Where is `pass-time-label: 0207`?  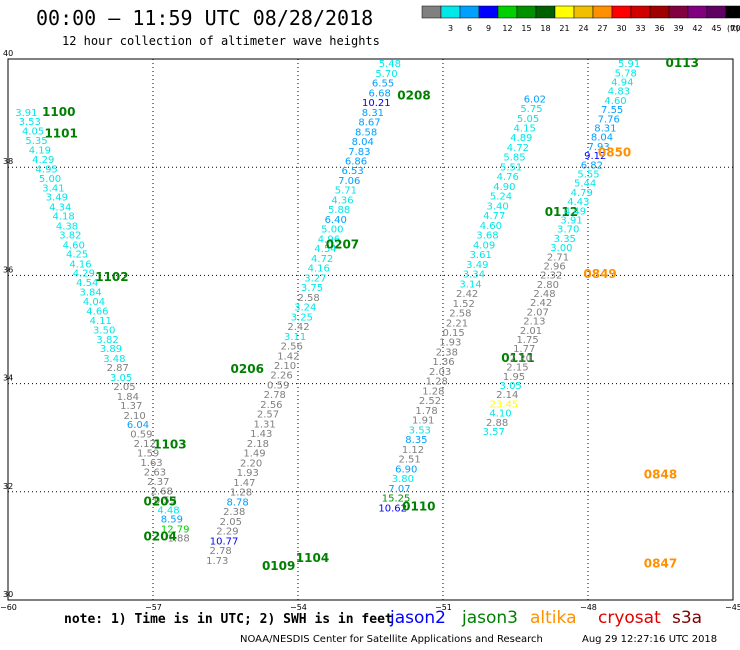 pass-time-label: 0207 is located at coordinates (342, 244).